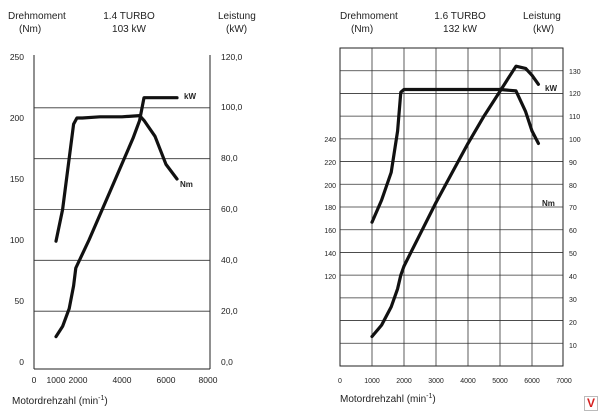 The image size is (599, 413). I want to click on chart2-left-tick: 240, so click(330, 140).